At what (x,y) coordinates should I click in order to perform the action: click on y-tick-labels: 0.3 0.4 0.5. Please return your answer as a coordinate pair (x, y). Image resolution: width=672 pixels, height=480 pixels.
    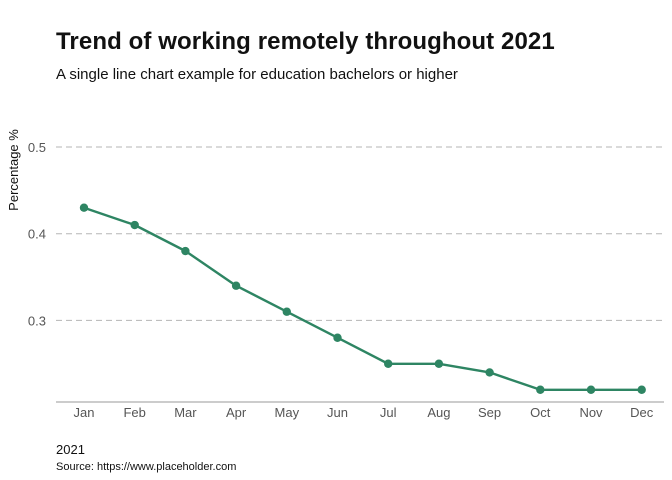
    Looking at the image, I should click on (37, 234).